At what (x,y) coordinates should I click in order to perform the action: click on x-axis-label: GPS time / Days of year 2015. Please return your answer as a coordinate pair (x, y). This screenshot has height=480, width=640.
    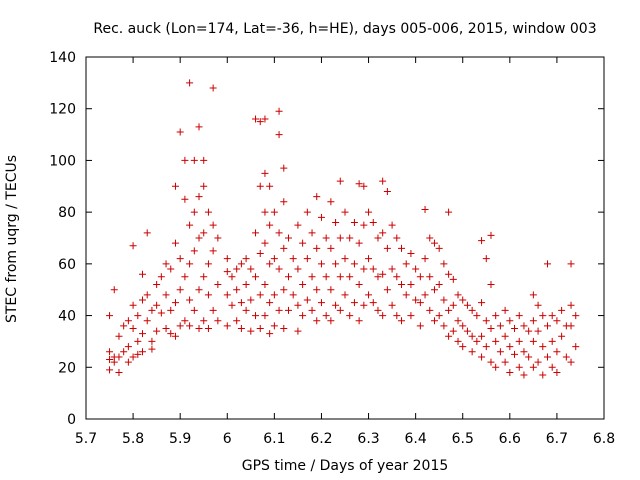
    Looking at the image, I should click on (345, 466).